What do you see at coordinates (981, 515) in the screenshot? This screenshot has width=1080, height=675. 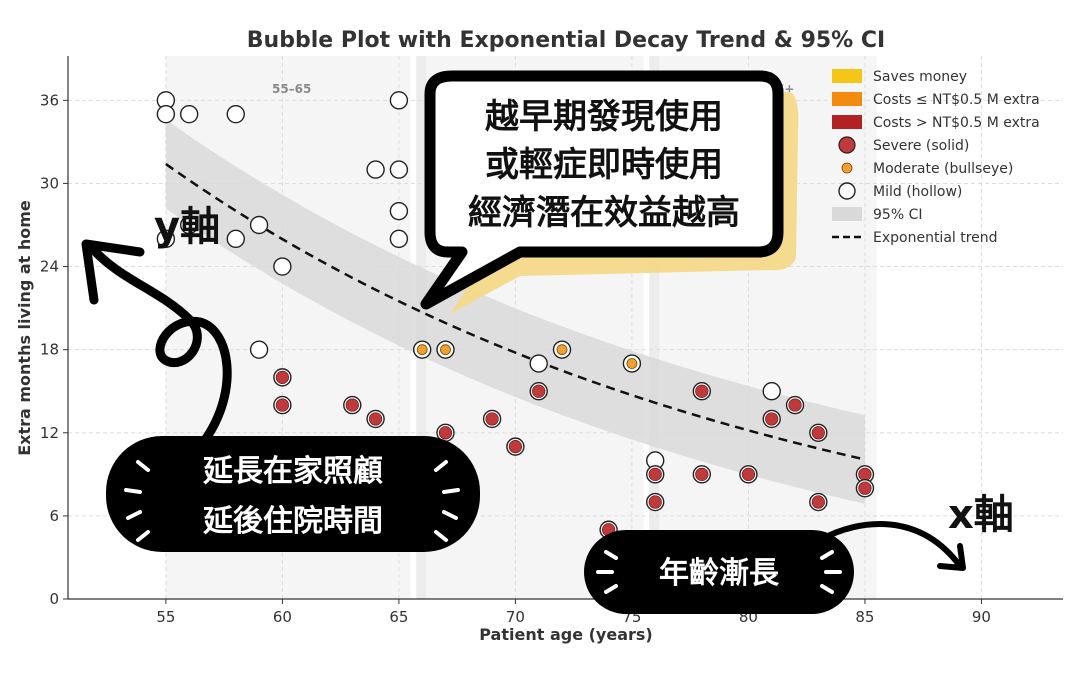 I see `x-axis-tag: x軸` at bounding box center [981, 515].